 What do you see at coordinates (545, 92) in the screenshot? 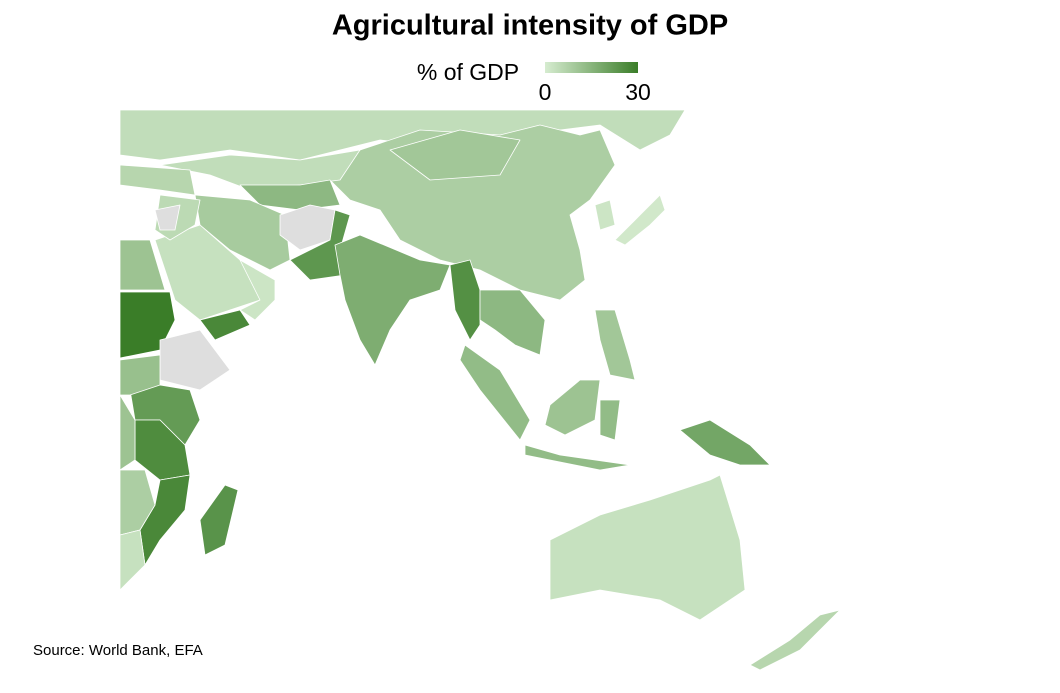
I see `legend-tick-label: 0` at bounding box center [545, 92].